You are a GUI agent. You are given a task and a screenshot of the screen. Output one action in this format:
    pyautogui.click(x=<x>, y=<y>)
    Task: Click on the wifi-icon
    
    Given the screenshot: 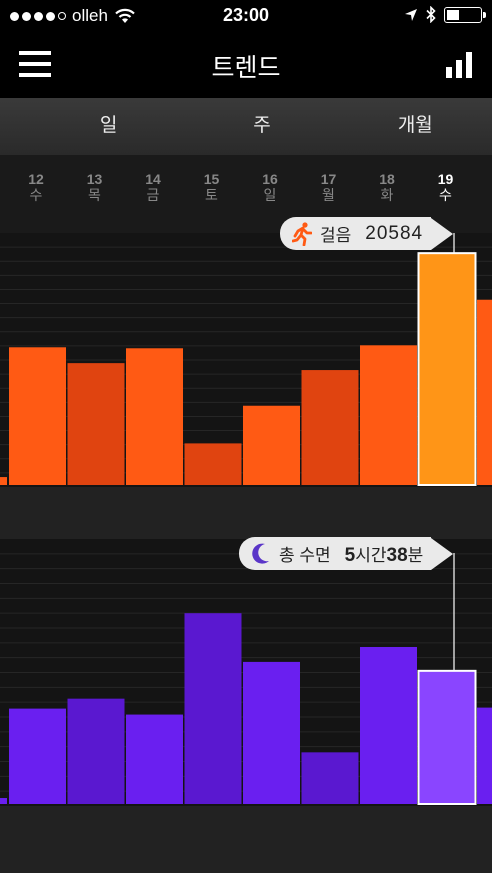 What is the action you would take?
    pyautogui.click(x=125, y=15)
    